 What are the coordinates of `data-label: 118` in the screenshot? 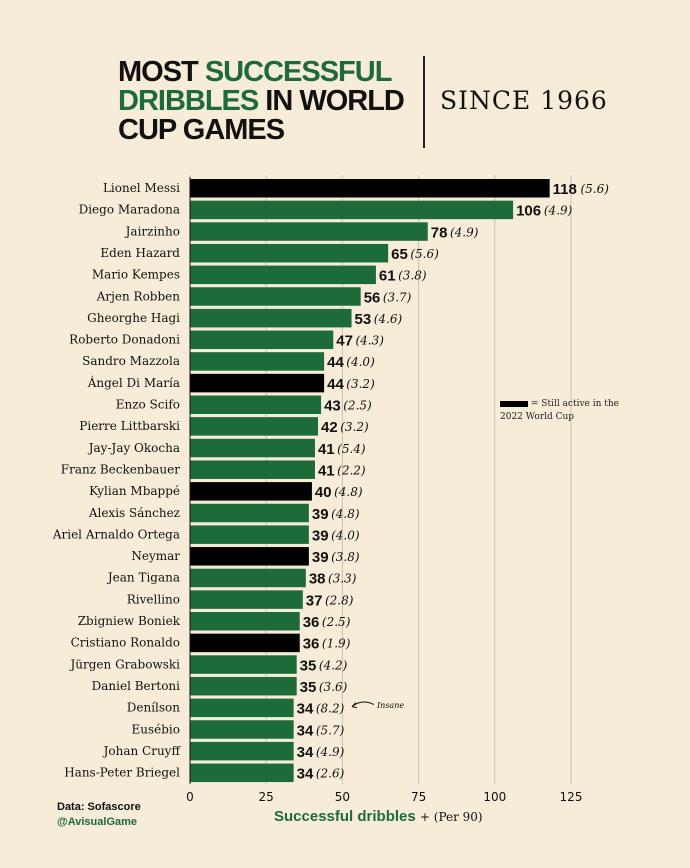 It's located at (565, 189).